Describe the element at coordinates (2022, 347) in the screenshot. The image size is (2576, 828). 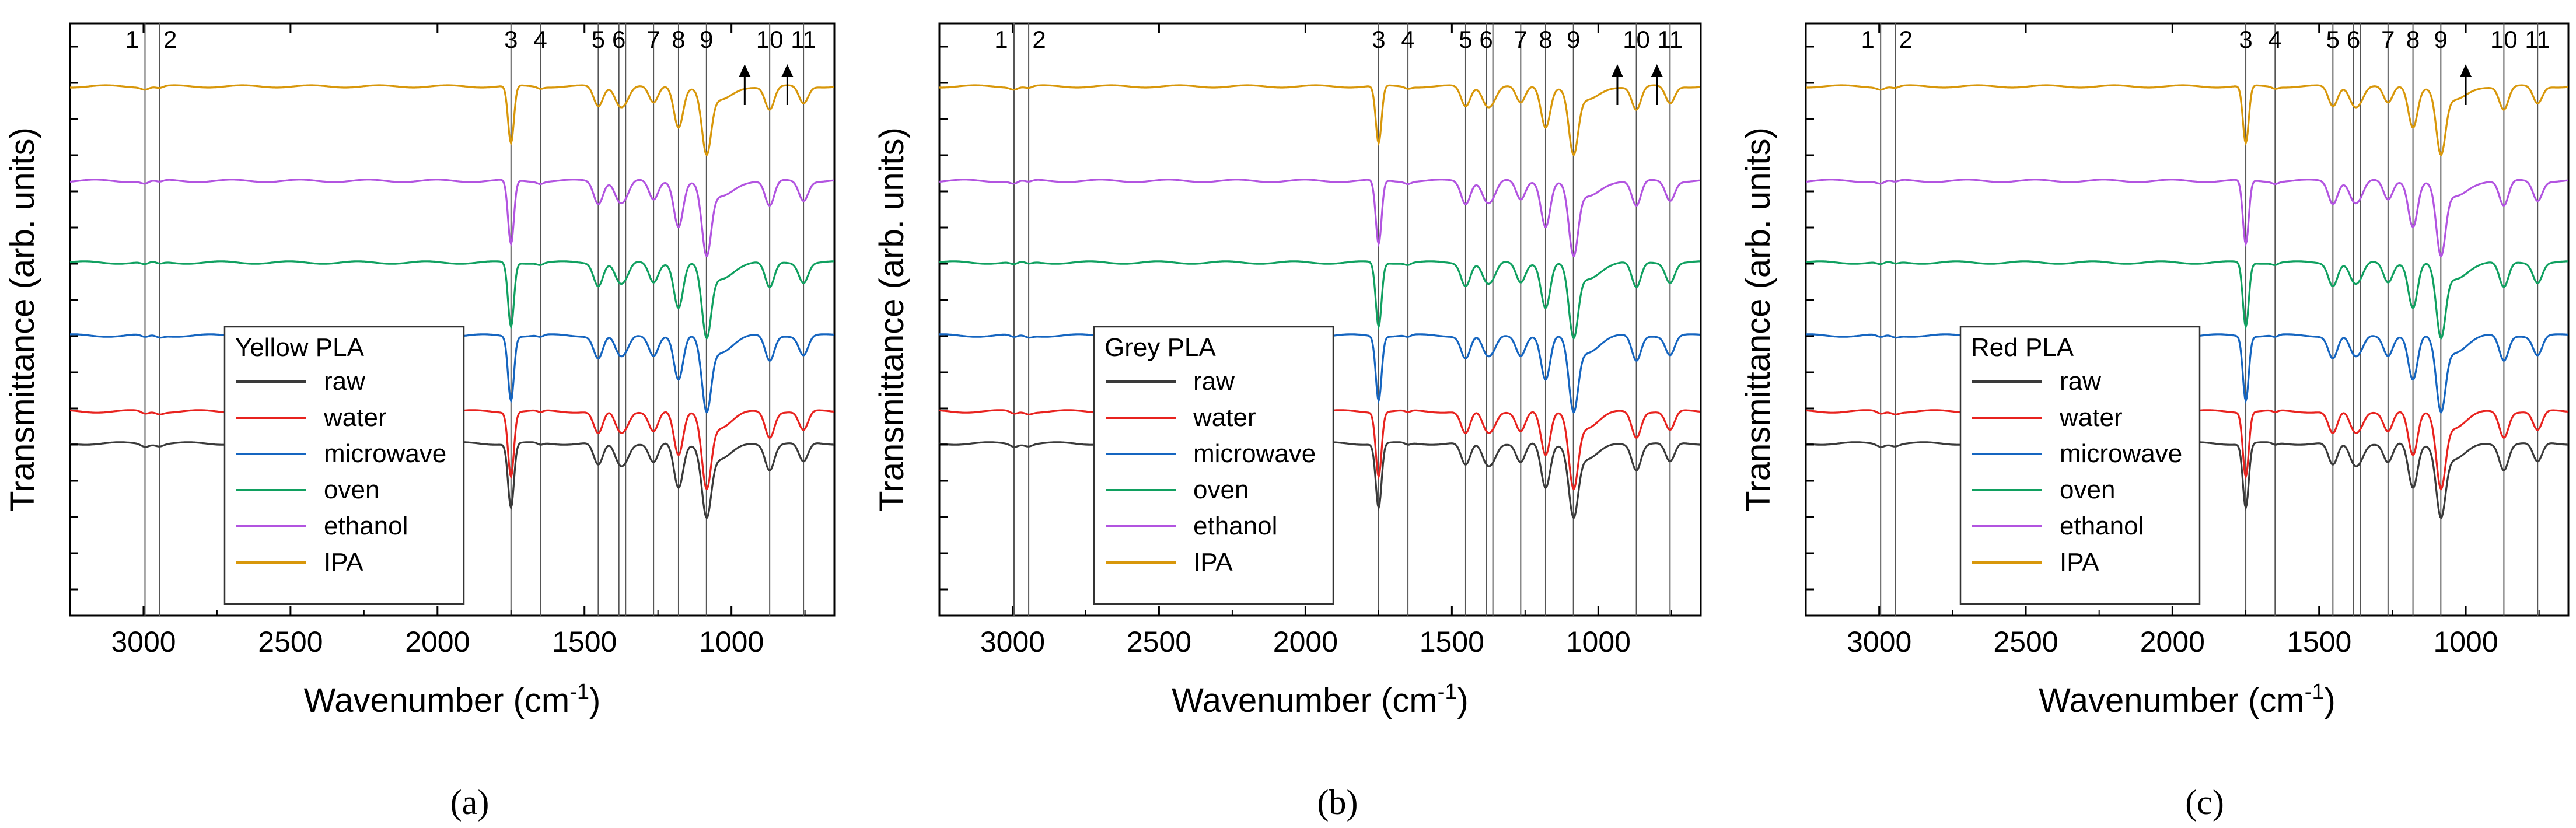
I see `legend-title: Red PLA` at that location.